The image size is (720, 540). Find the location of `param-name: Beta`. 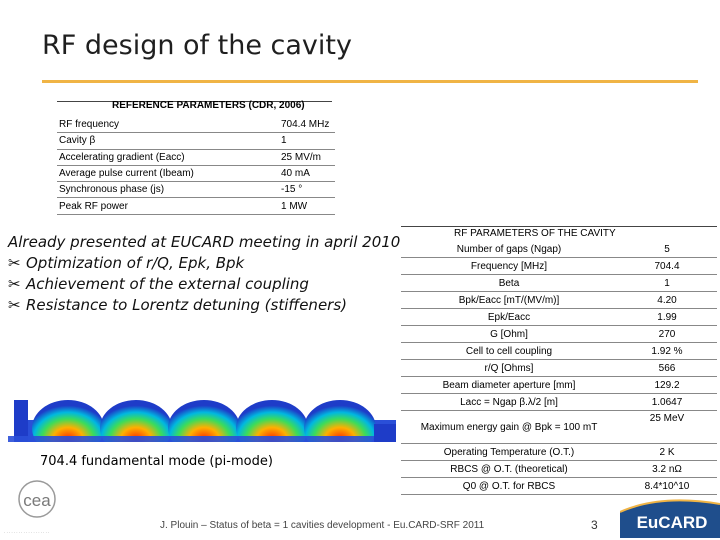

param-name: Beta is located at coordinates (509, 283).